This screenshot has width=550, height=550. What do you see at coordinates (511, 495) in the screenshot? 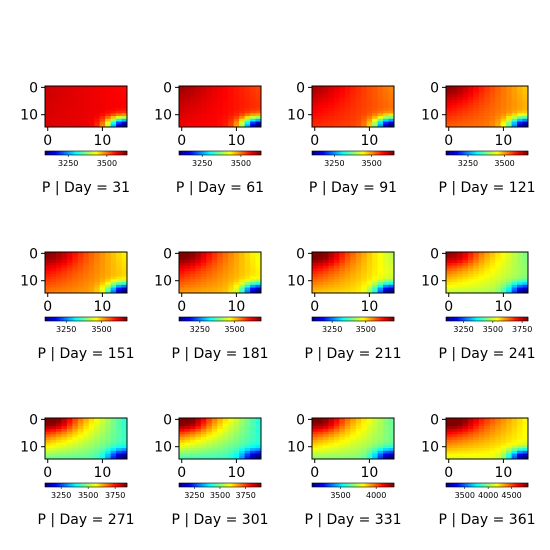
I see `colorbar-tick-label: 4500` at bounding box center [511, 495].